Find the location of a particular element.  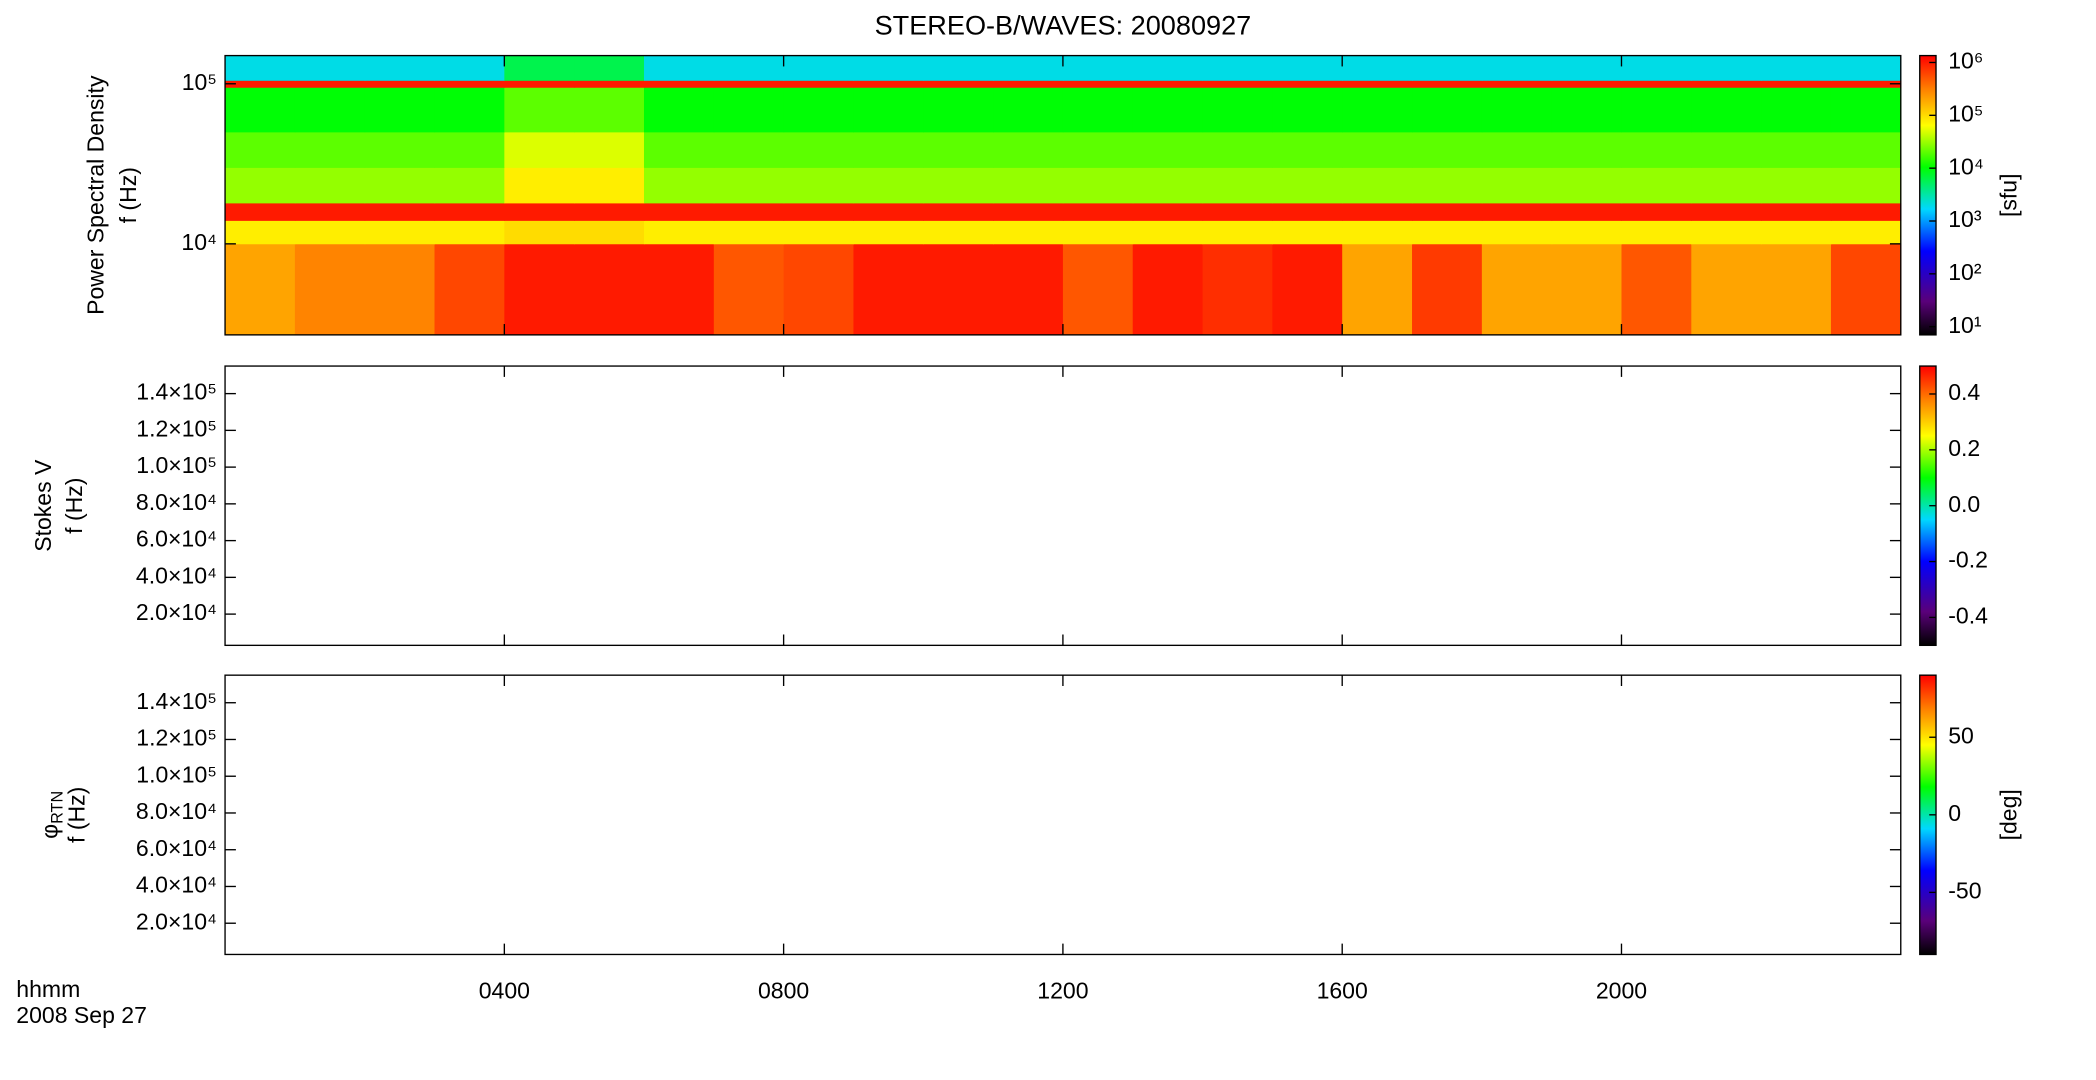

colorbar-tick-label: 0.2 is located at coordinates (1964, 448).